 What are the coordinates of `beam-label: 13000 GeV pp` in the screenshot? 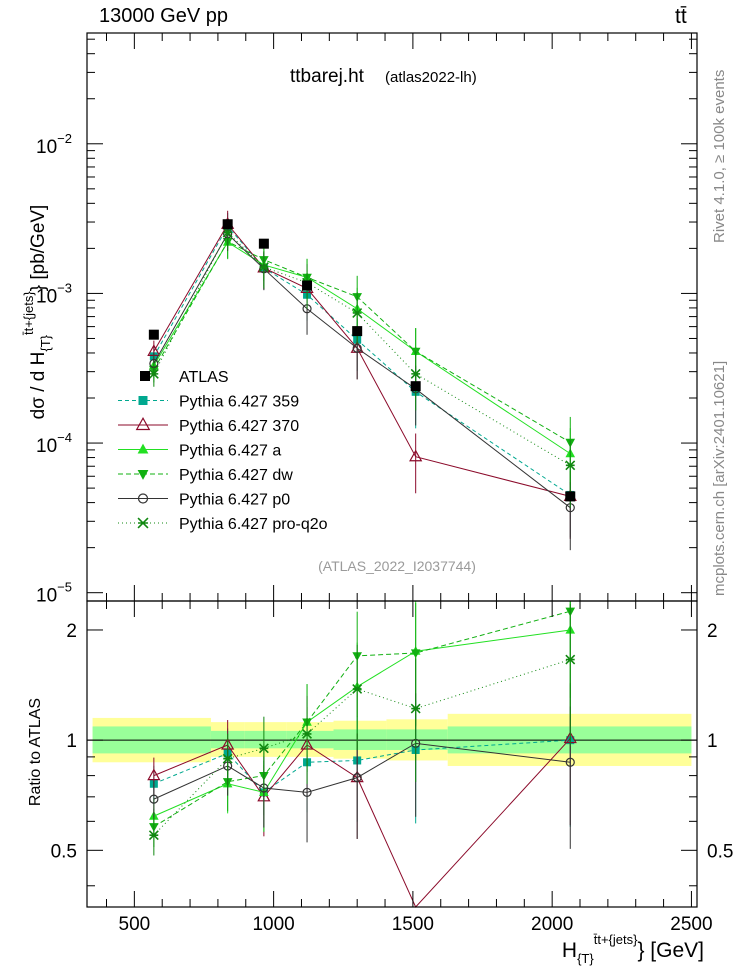 It's located at (163, 16).